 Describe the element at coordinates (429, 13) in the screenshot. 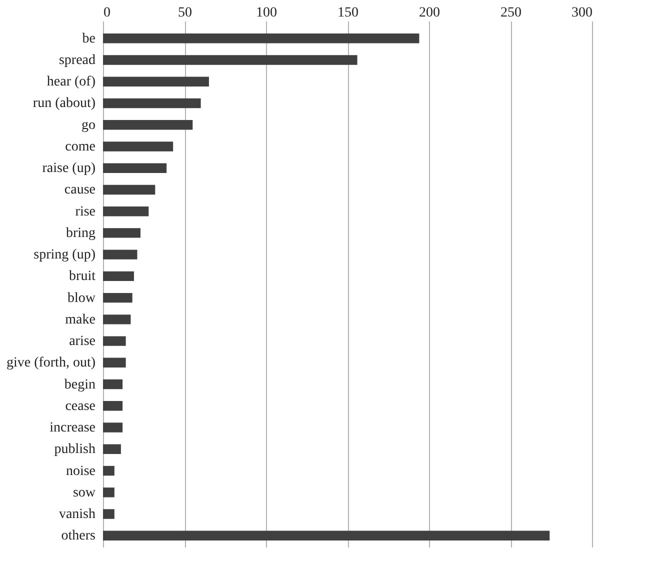

I see `x-tick-label: 200` at that location.